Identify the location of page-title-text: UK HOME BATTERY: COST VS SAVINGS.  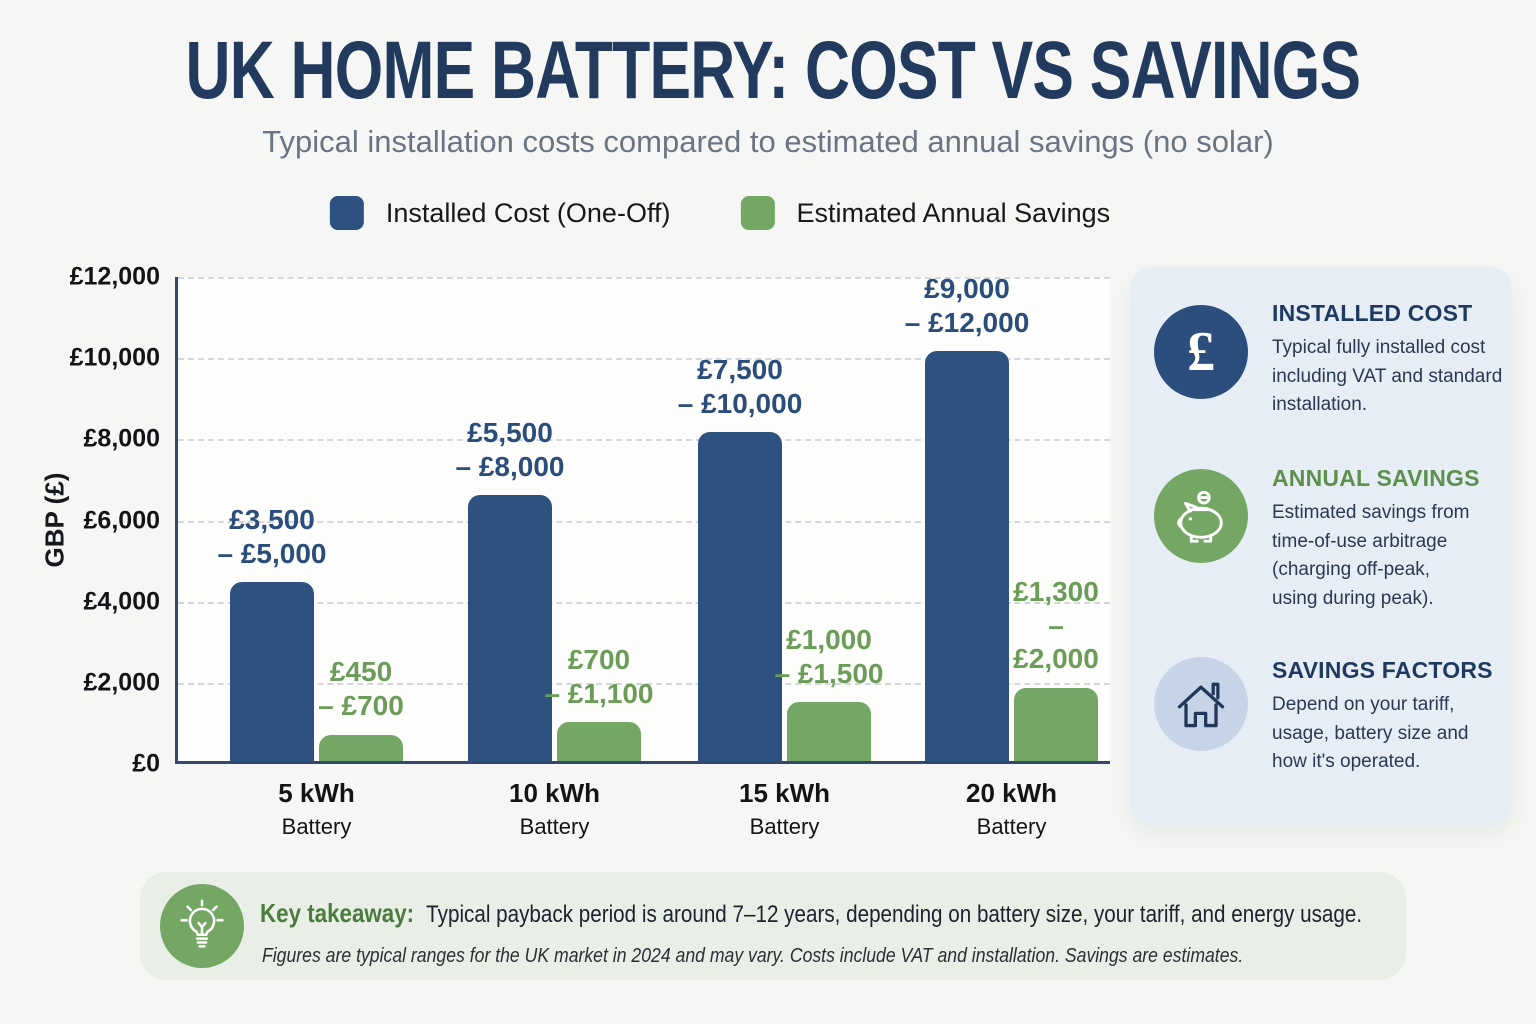
(773, 70).